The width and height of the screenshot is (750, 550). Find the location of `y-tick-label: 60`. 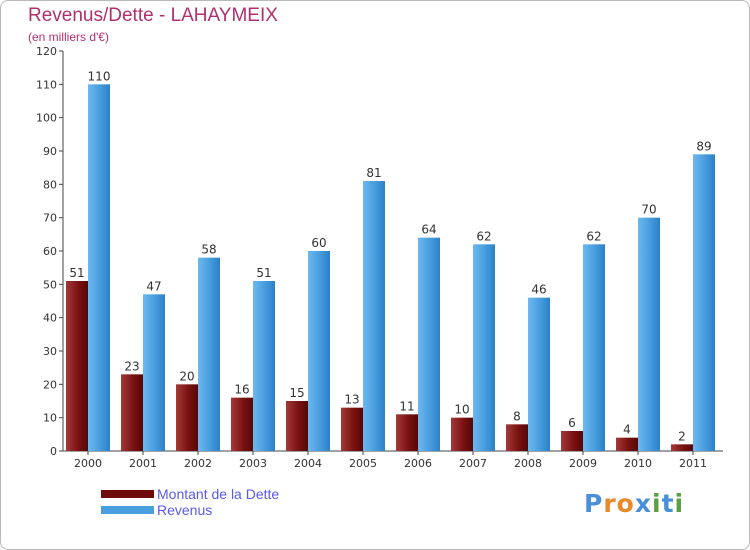

y-tick-label: 60 is located at coordinates (50, 251).